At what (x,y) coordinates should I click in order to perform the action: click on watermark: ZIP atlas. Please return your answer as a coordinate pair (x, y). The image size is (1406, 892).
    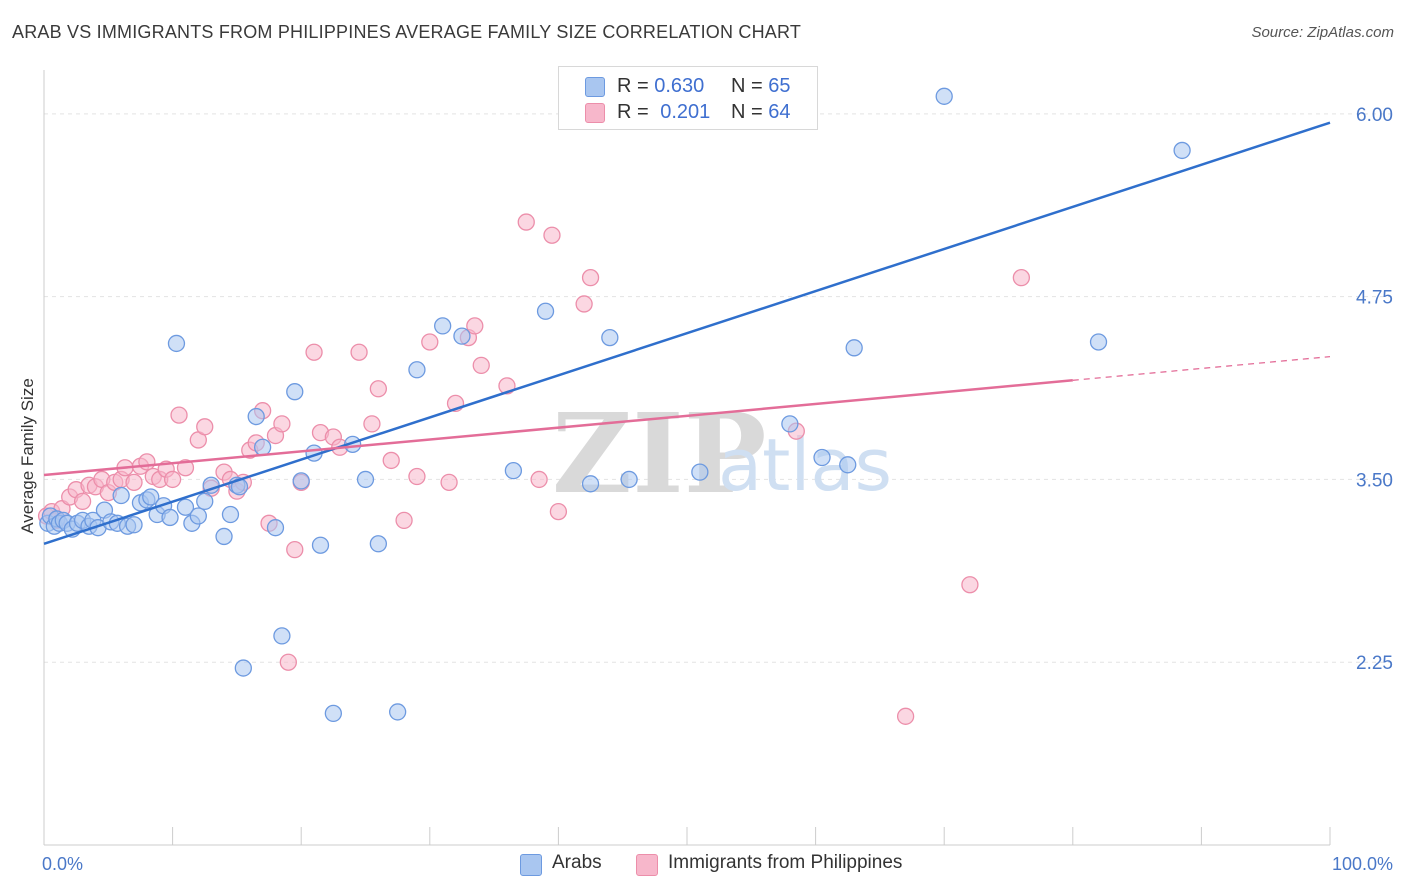
    Looking at the image, I should click on (722, 453).